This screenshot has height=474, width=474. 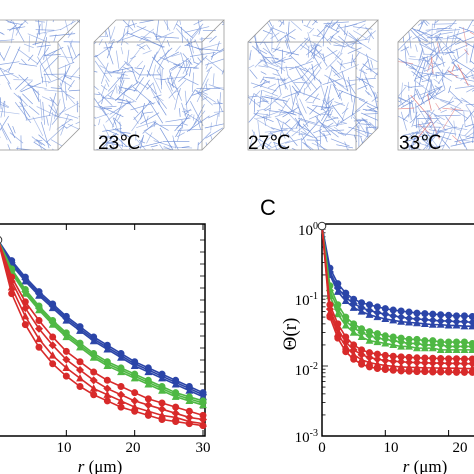 What do you see at coordinates (102, 318) in the screenshot?
I see `series-line` at bounding box center [102, 318].